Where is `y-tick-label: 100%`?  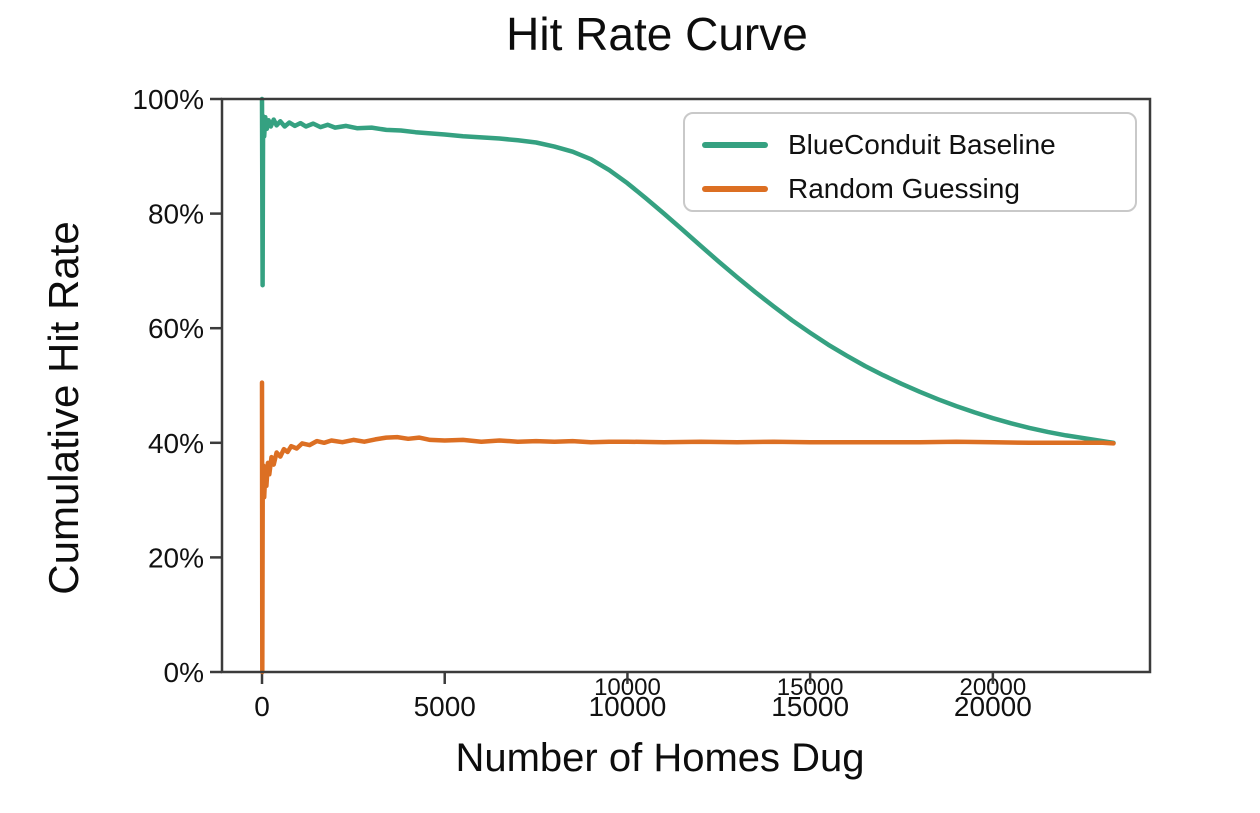
y-tick-label: 100% is located at coordinates (168, 99).